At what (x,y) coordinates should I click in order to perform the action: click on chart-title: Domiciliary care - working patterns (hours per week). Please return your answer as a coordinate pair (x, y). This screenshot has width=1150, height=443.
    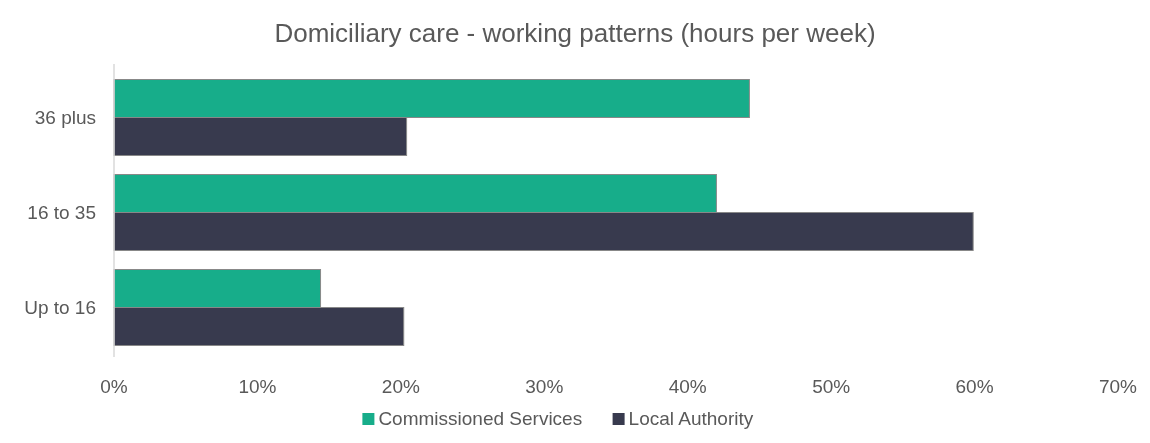
    Looking at the image, I should click on (575, 33).